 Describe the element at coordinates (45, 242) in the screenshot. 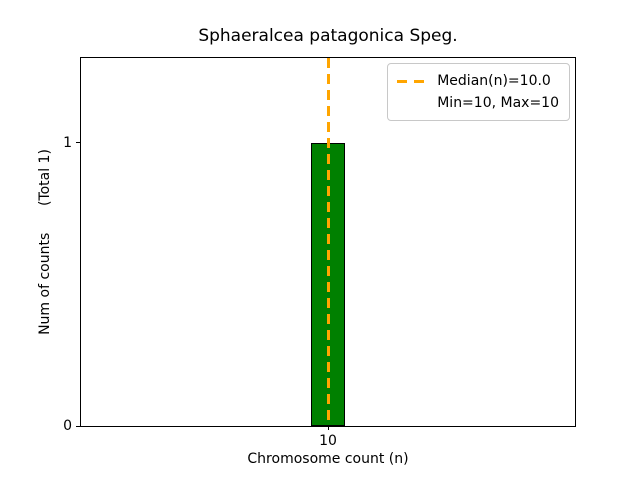

I see `y-axis-label: Num of counts (Total 1)` at that location.